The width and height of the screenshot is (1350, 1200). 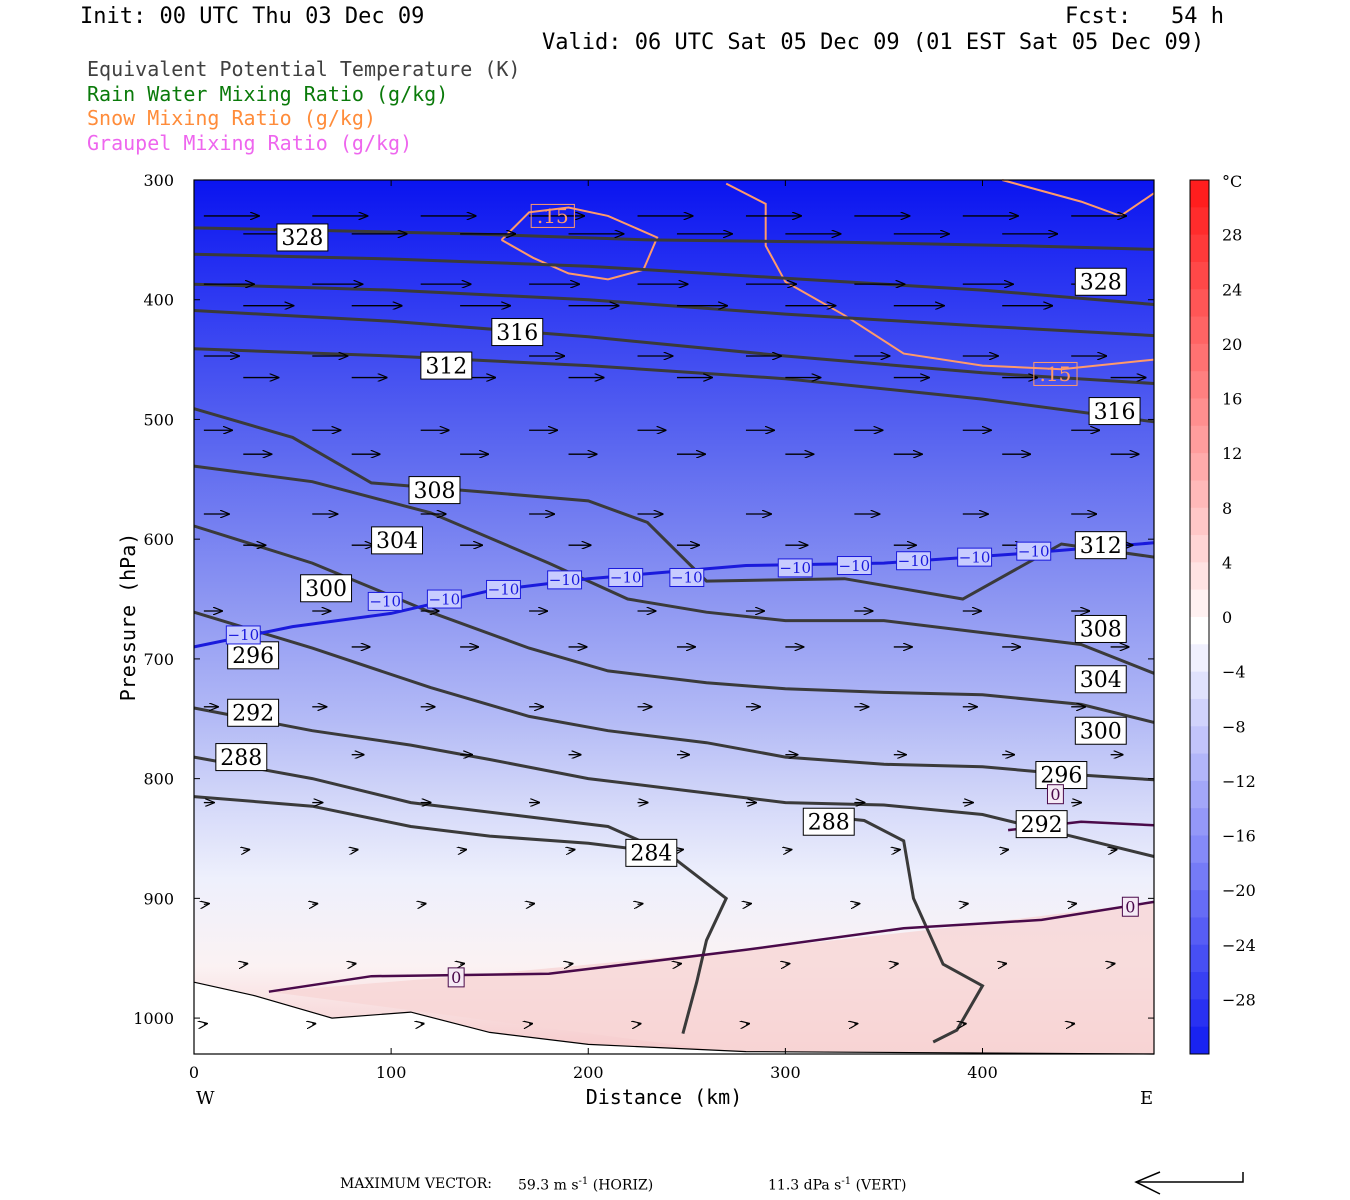 What do you see at coordinates (1234, 726) in the screenshot?
I see `colorbar-tick-label: −8` at bounding box center [1234, 726].